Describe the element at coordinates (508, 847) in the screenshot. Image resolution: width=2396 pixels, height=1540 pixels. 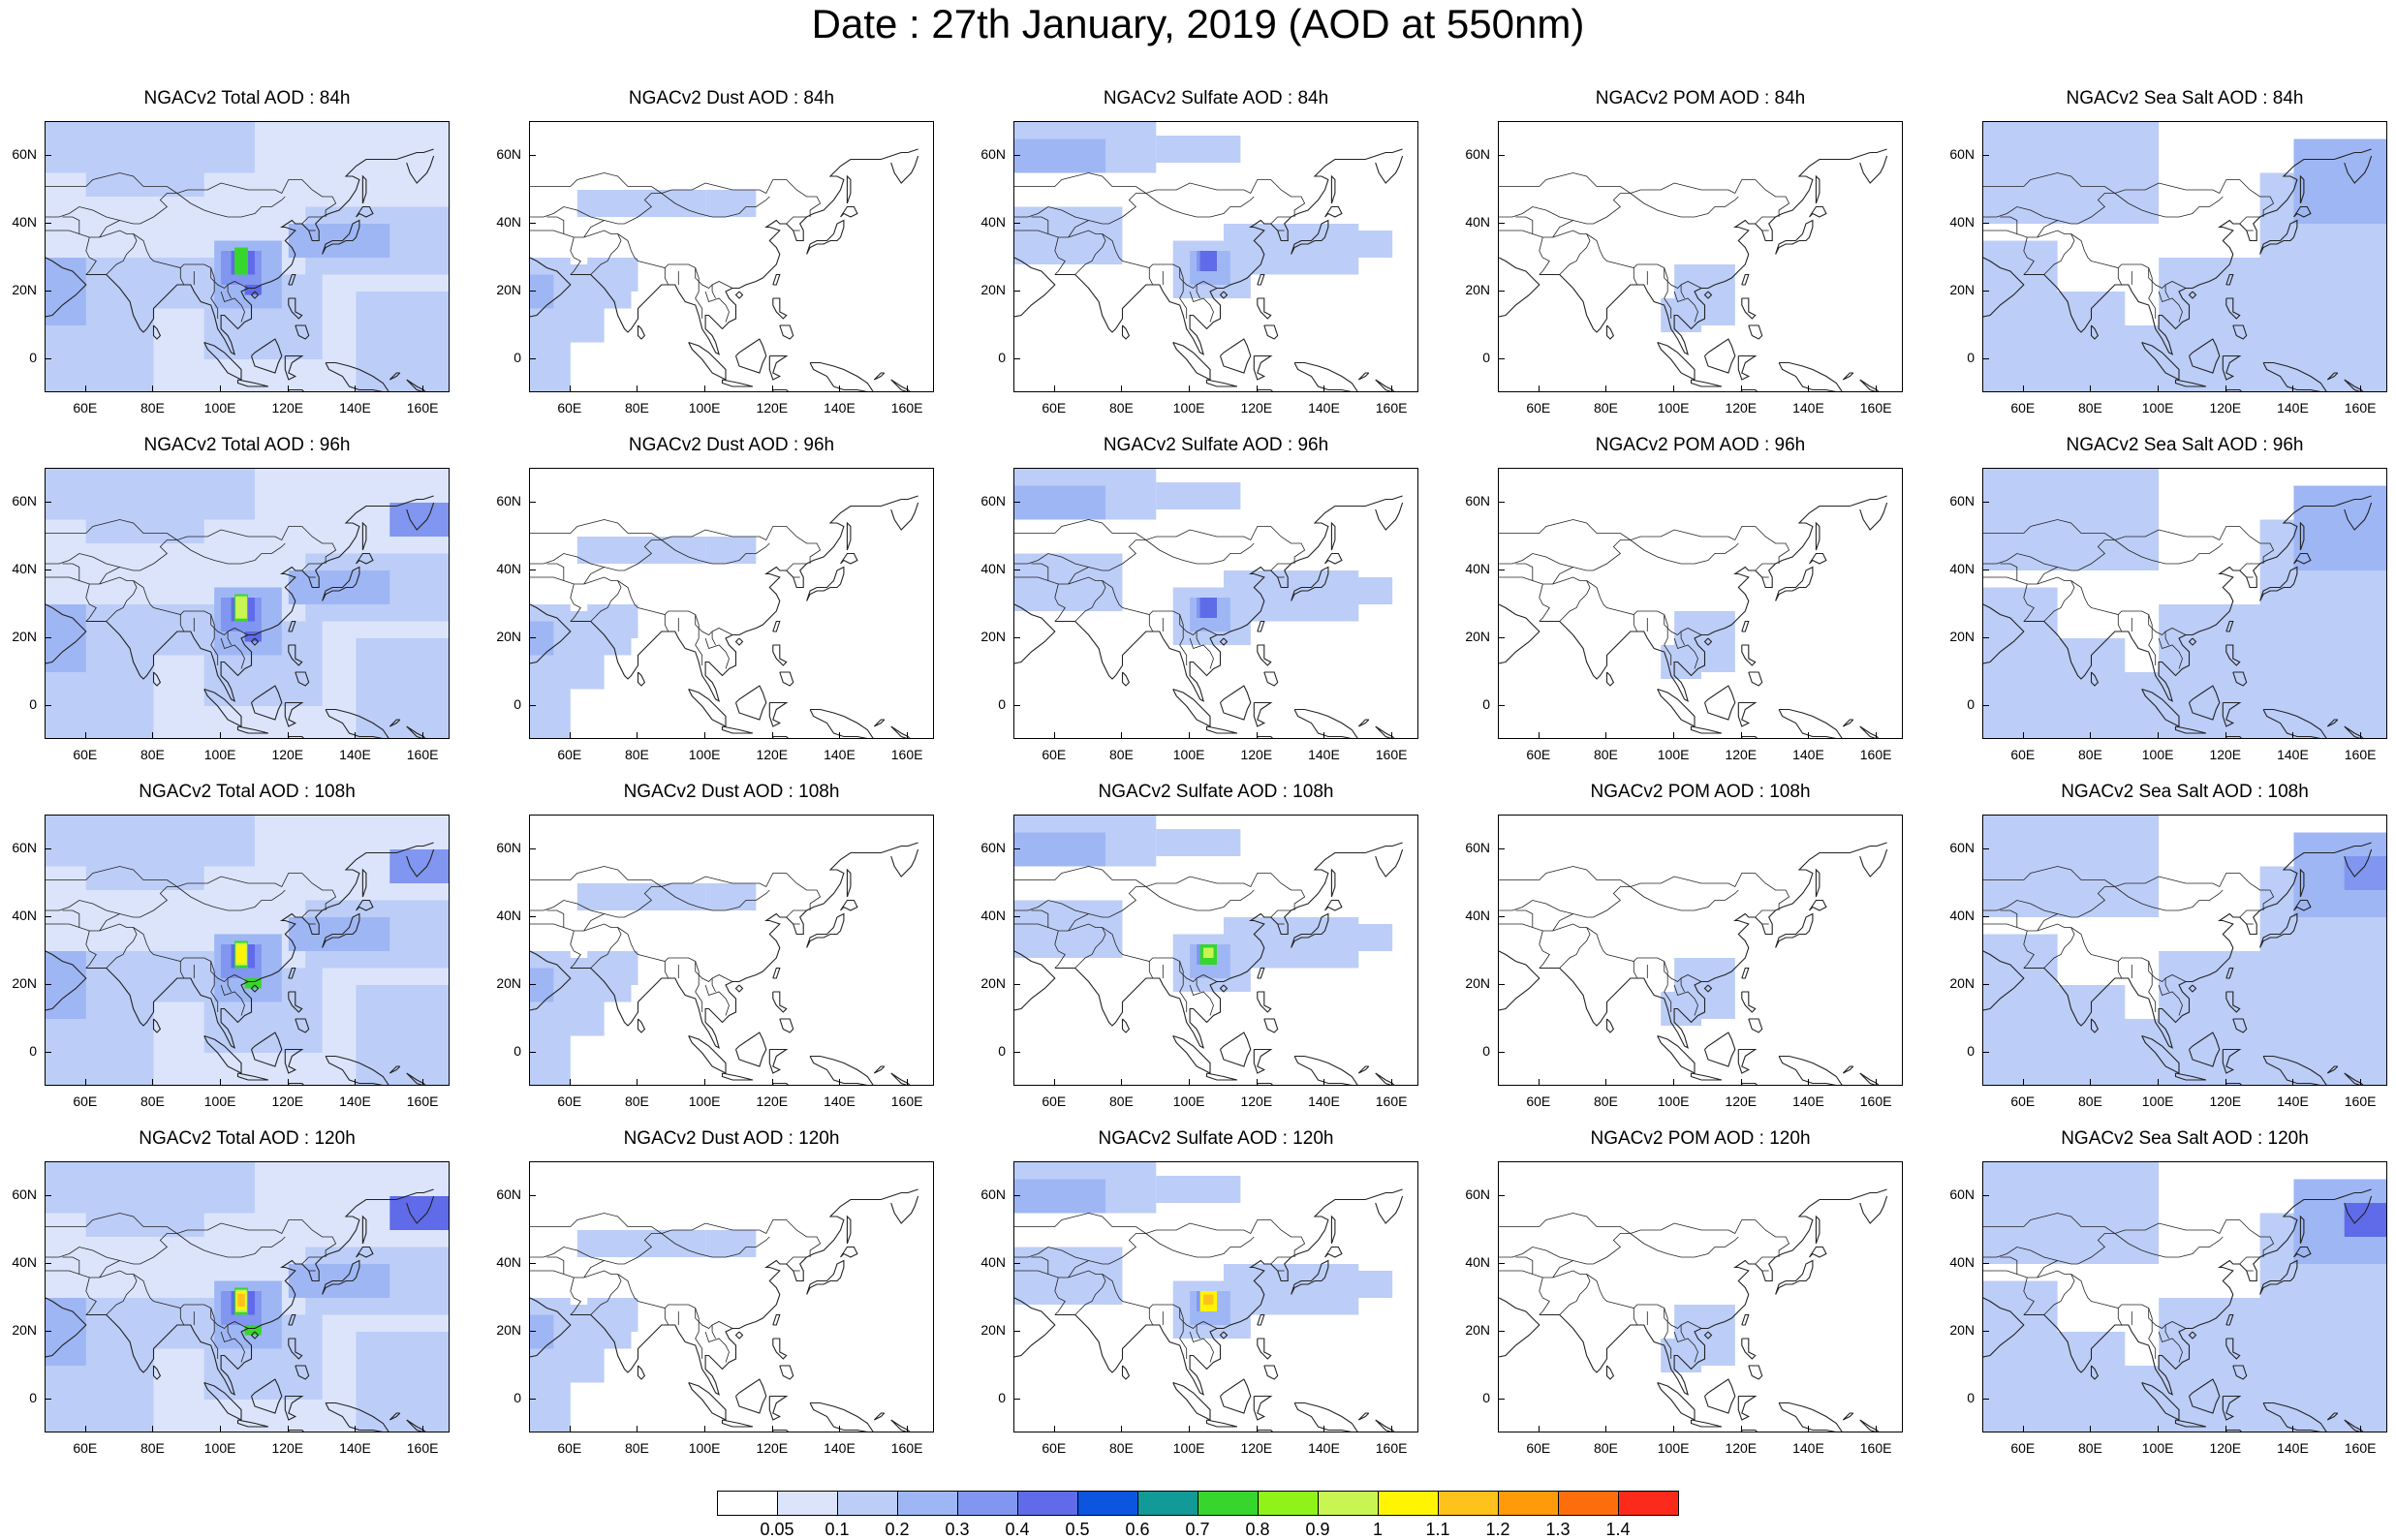
I see `lat-tick-label: 60N` at that location.